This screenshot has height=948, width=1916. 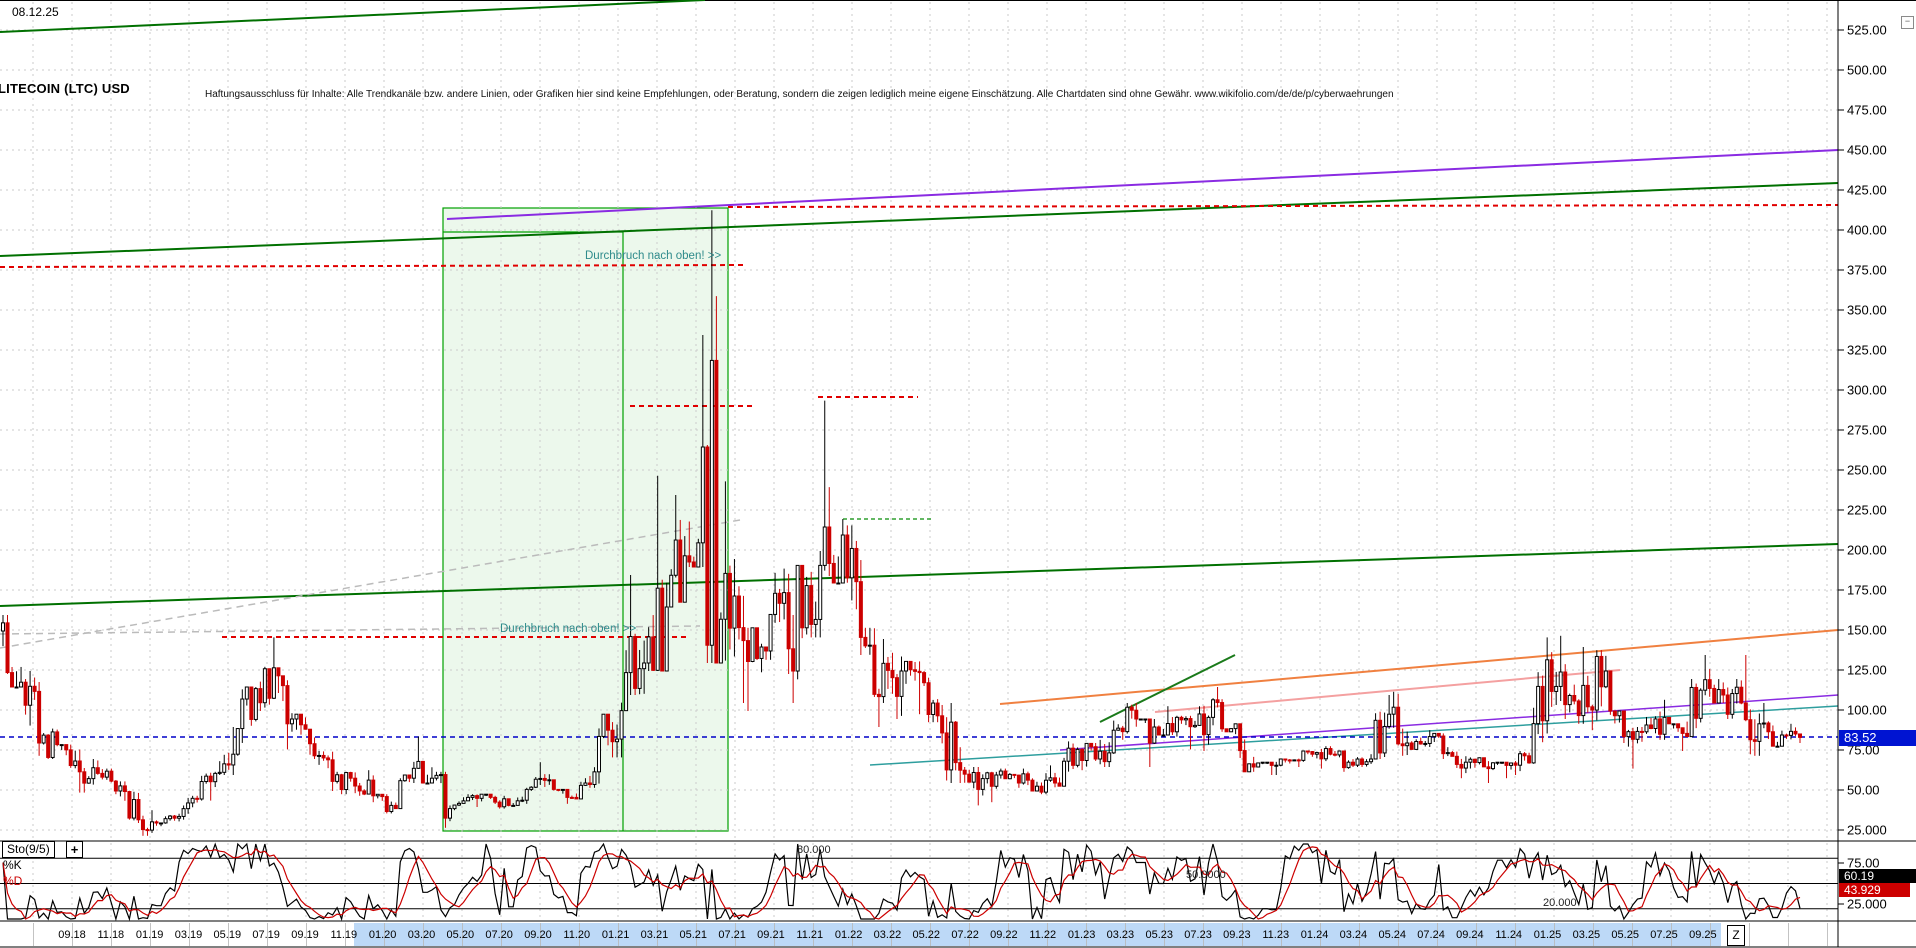 I want to click on scrollbar-thumb, so click(x=1037, y=934).